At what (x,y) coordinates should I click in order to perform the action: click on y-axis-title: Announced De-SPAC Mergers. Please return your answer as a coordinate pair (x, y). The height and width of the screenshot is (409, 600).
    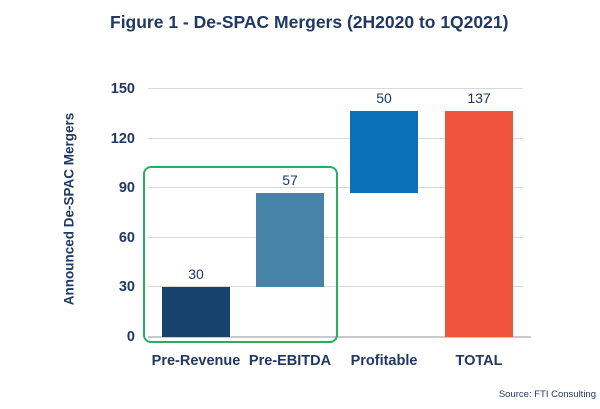
    Looking at the image, I should click on (69, 209).